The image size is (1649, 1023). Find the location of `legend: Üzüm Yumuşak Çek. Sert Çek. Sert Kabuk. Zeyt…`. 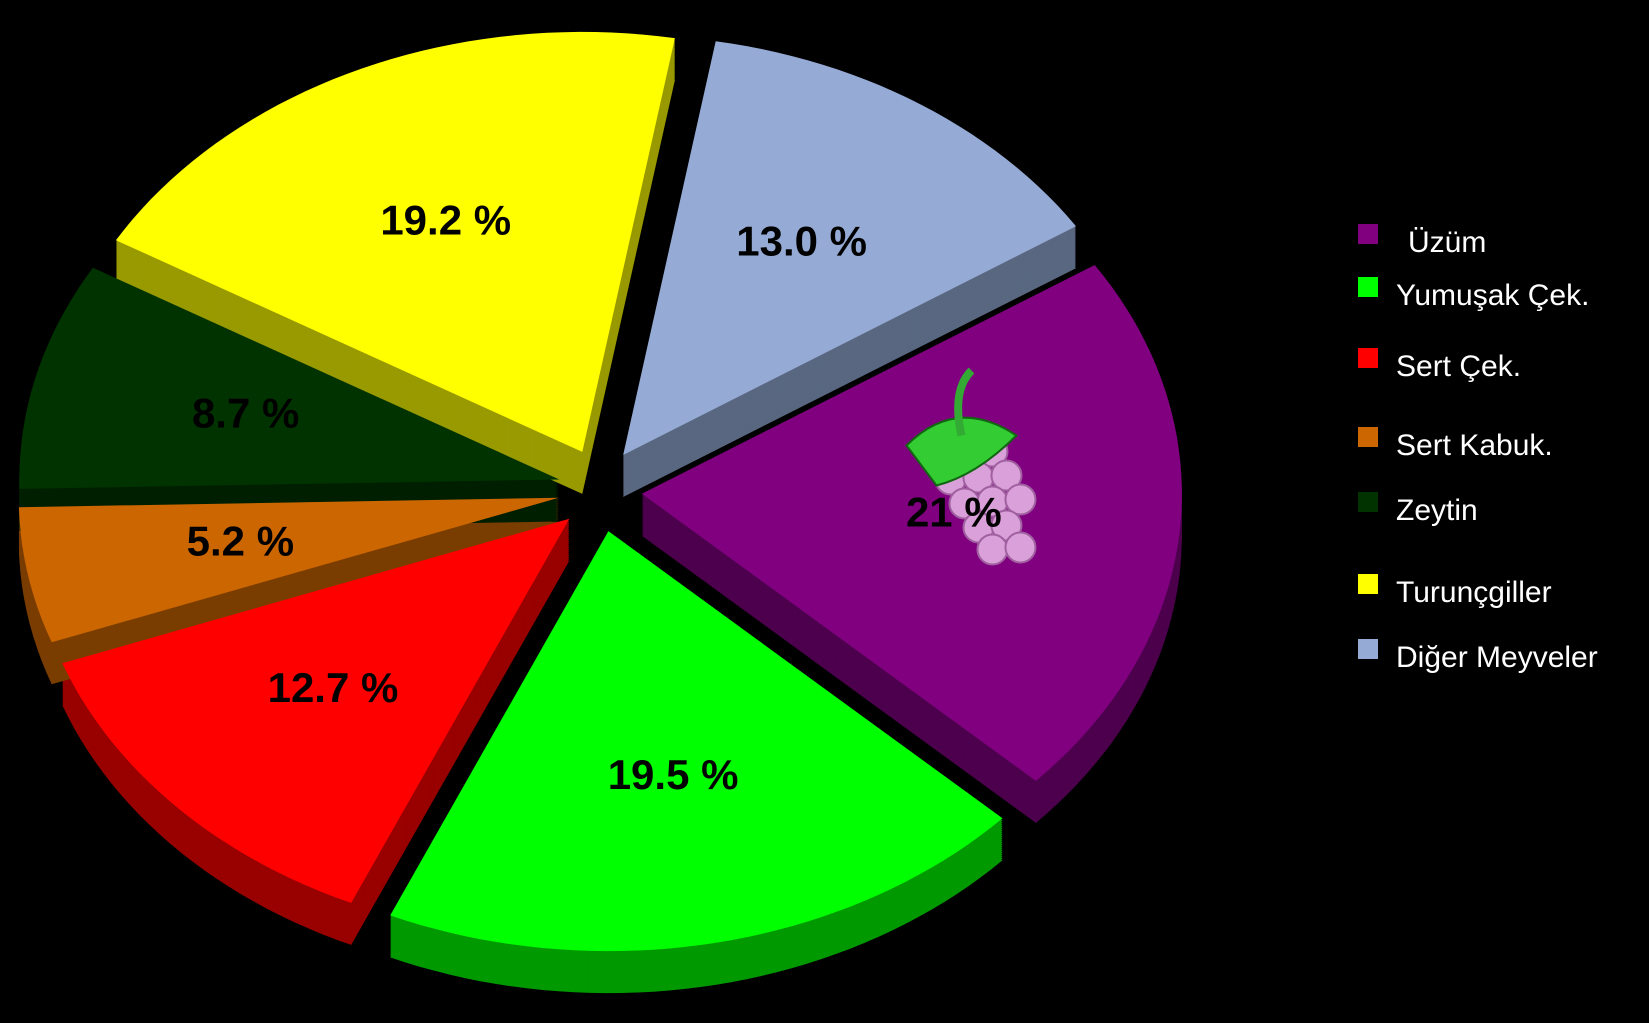

legend: Üzüm Yumuşak Çek. Sert Çek. Sert Kabuk. Zeyt… is located at coordinates (1478, 449).